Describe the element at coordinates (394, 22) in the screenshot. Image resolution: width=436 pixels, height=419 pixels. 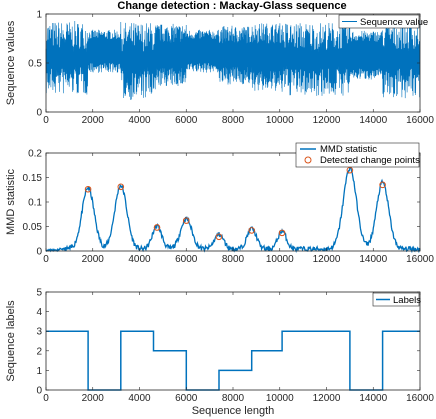
I see `legend-sequence-value: Sequence value` at that location.